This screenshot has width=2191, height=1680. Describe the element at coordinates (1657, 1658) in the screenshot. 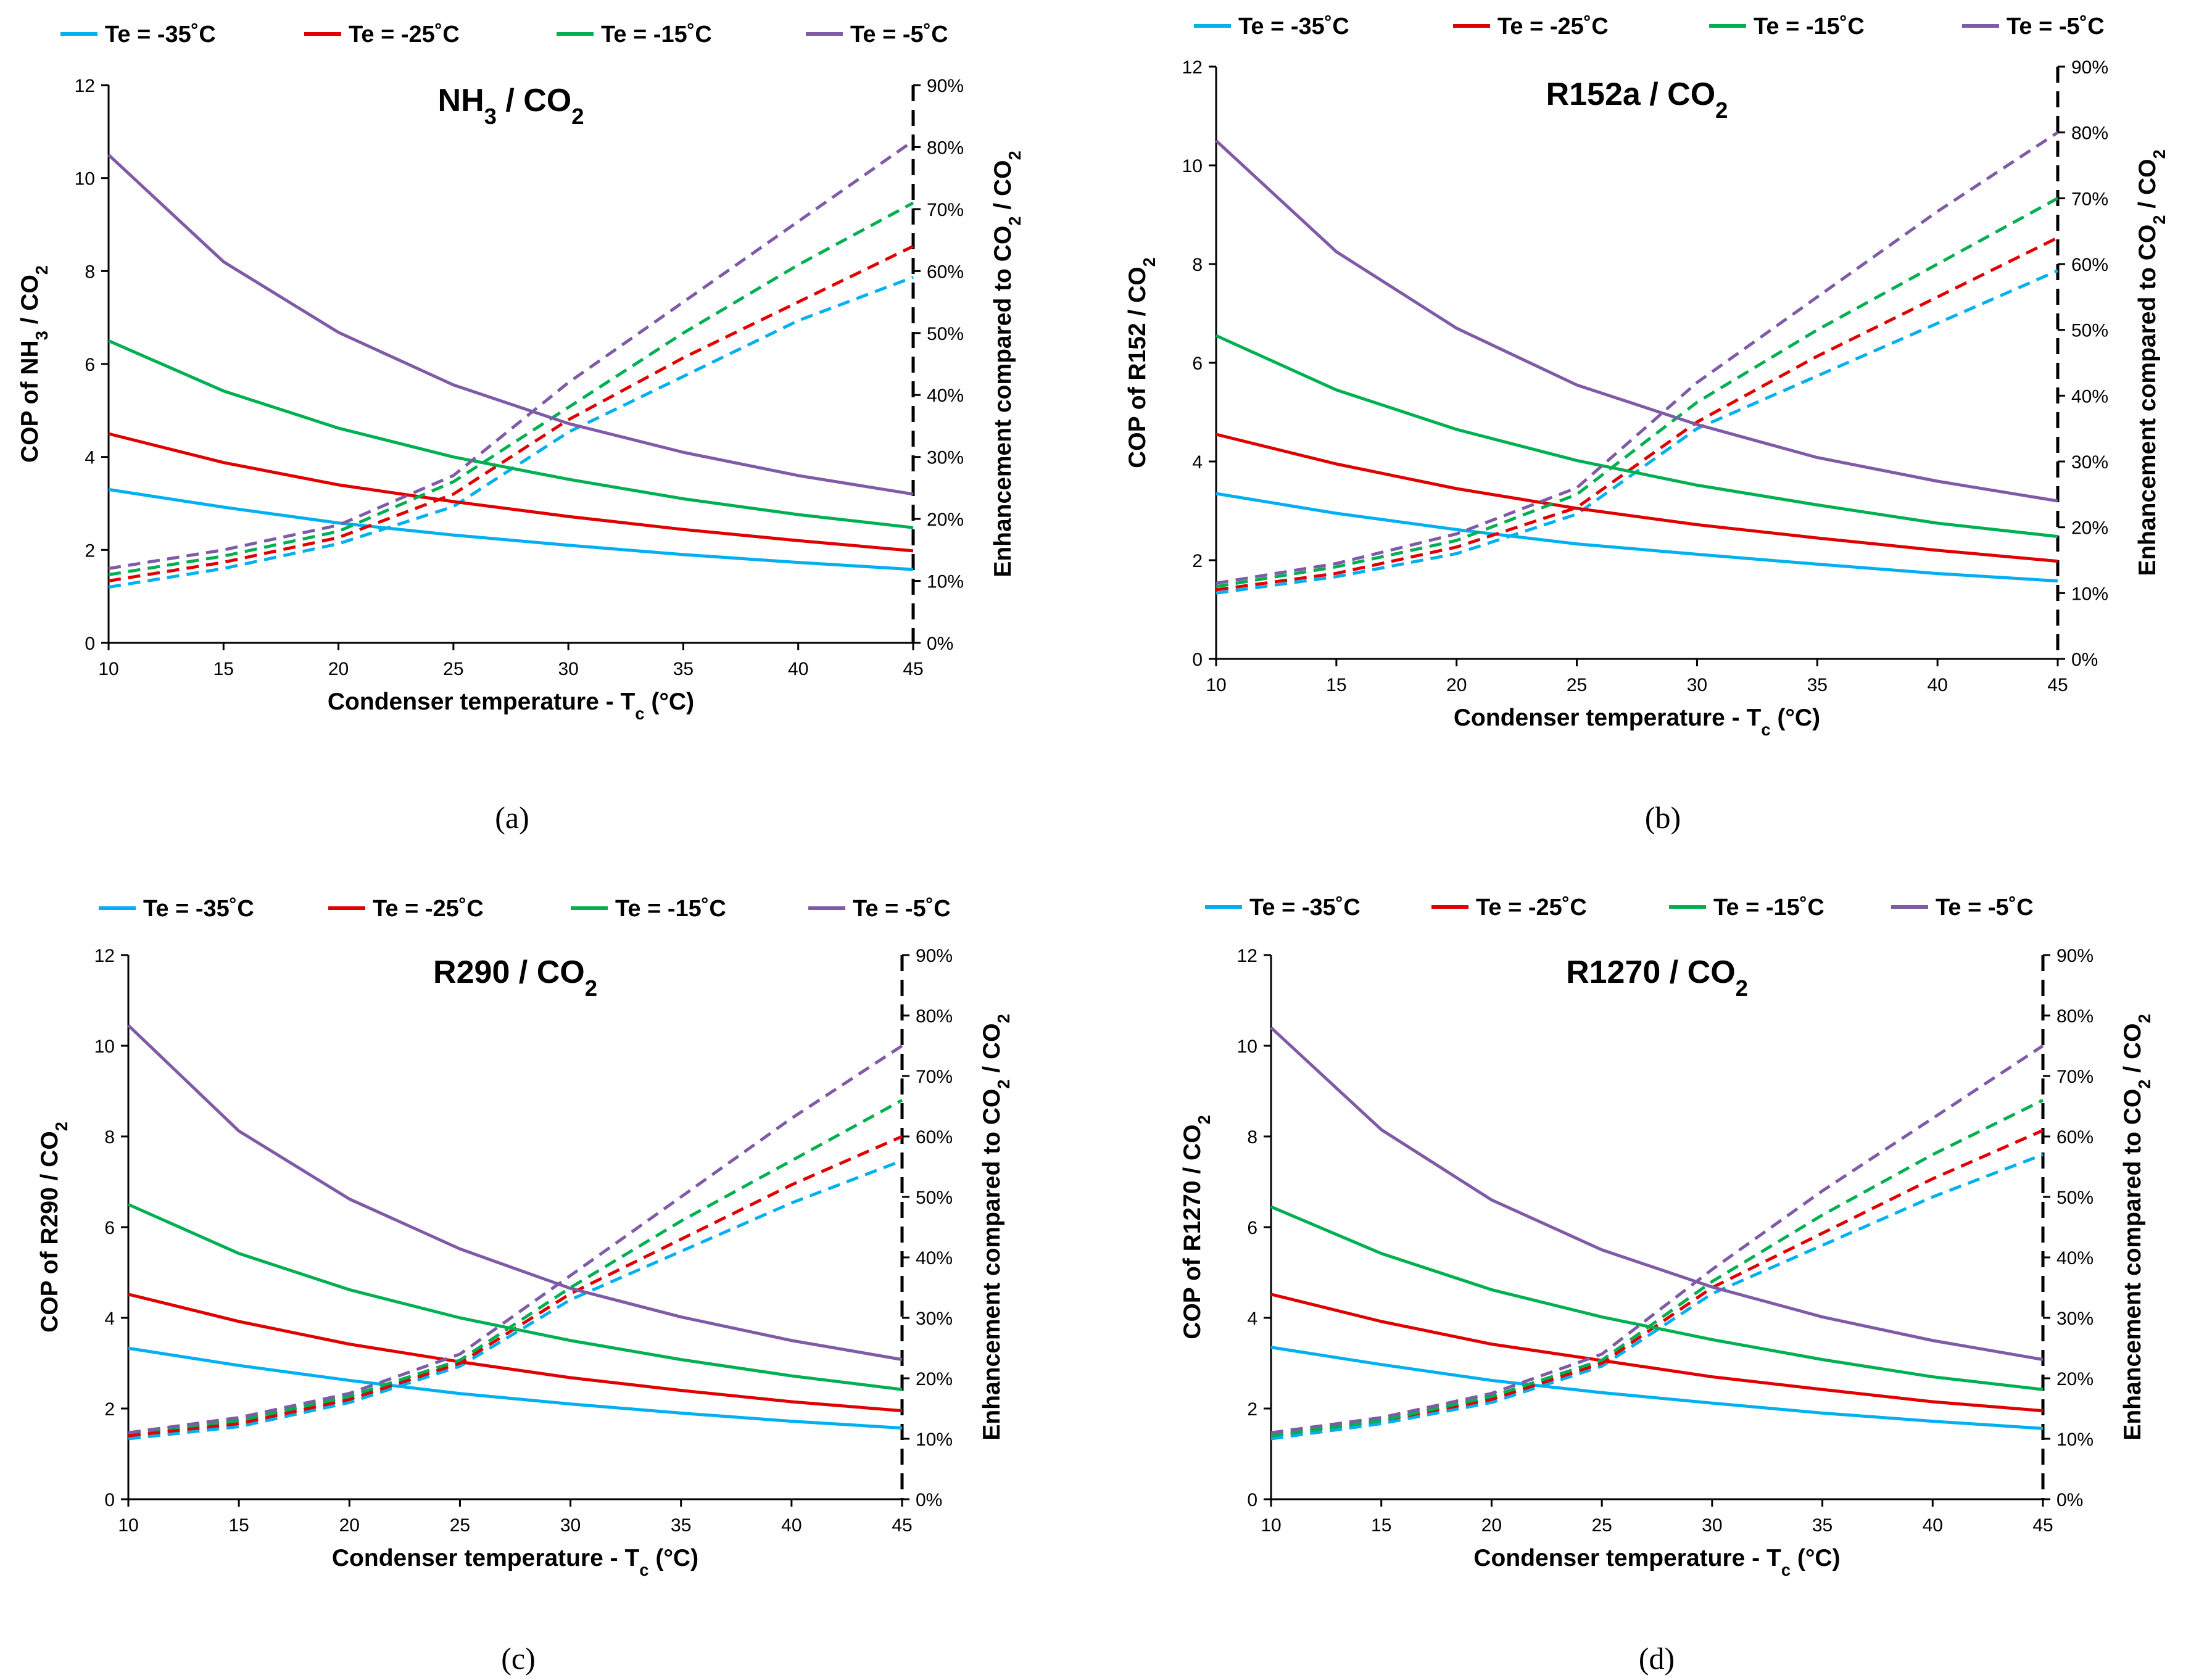

I see `panel-caption: (d)` at that location.